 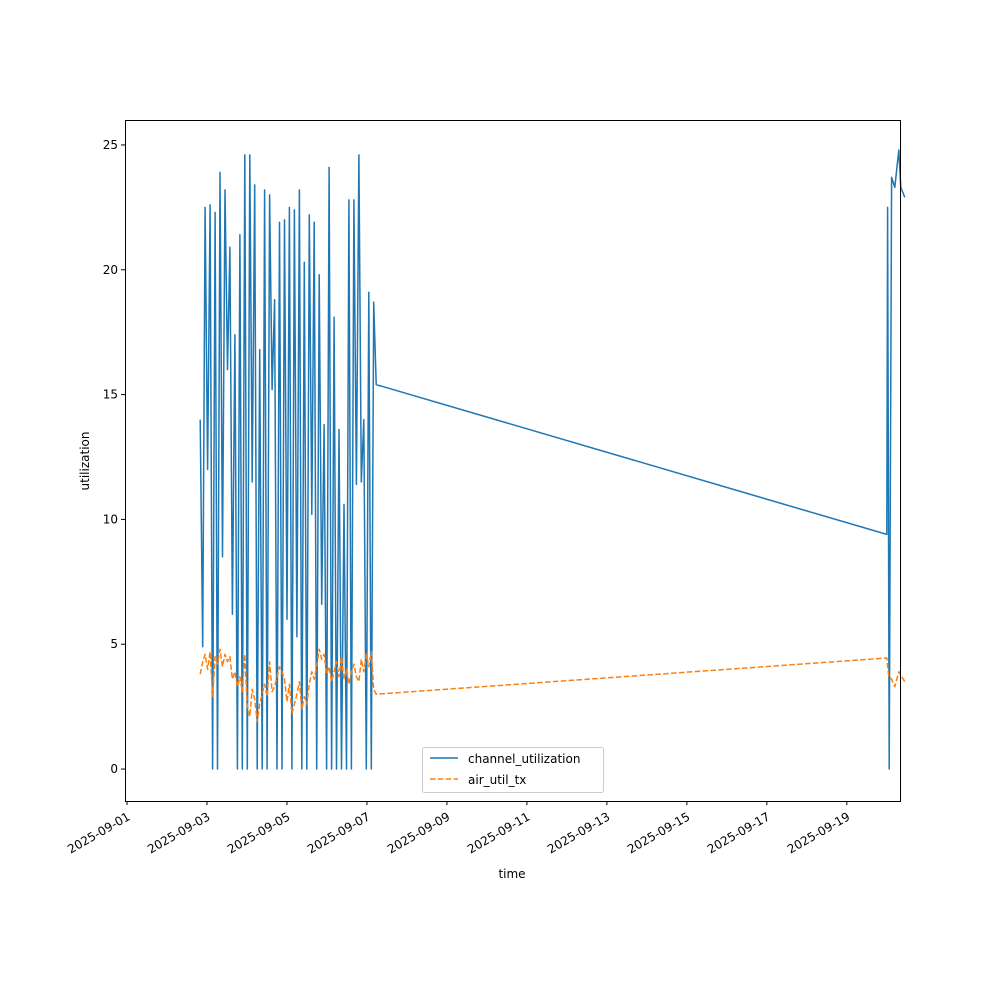 I want to click on y-axis-label: utilization, so click(x=85, y=461).